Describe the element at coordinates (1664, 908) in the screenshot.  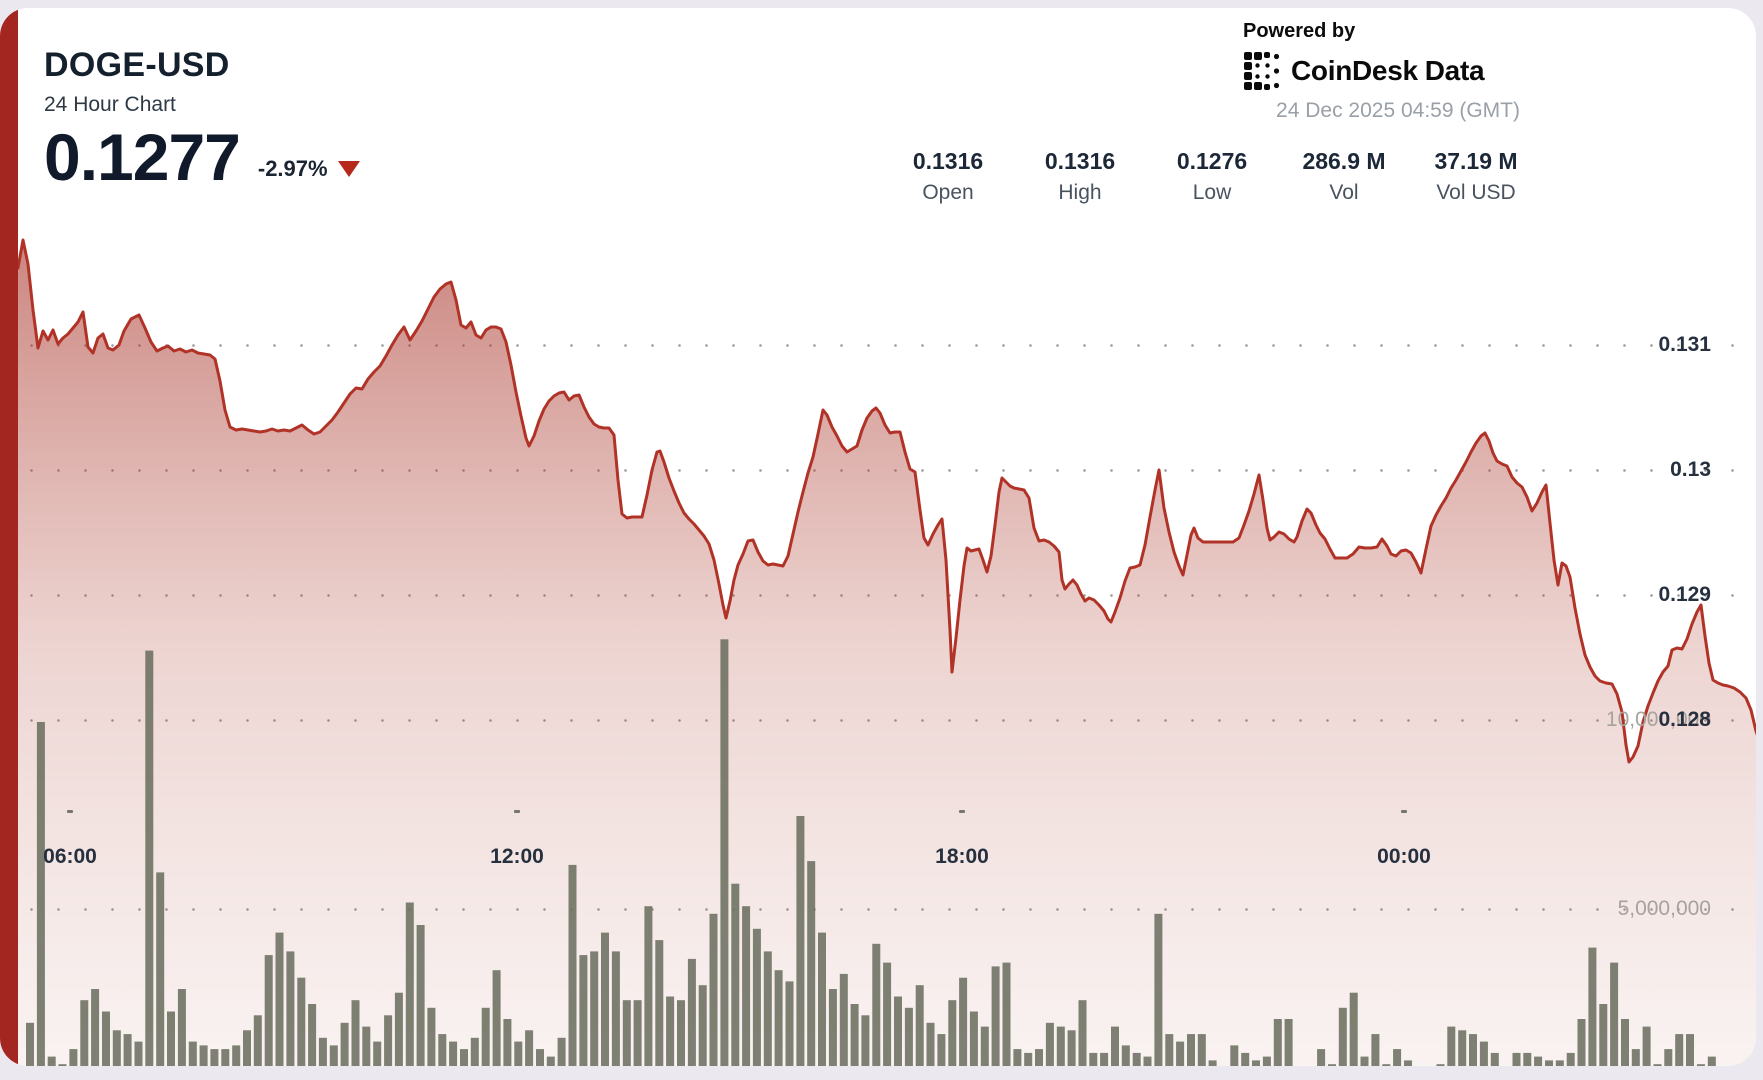
I see `volume-axis-label: 5,000,000` at that location.